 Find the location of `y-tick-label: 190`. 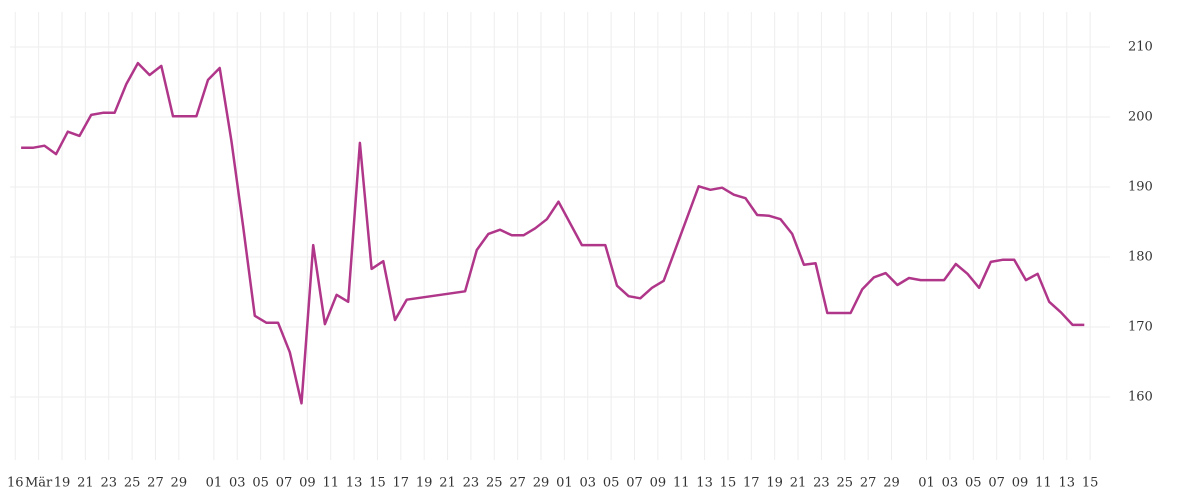

y-tick-label: 190 is located at coordinates (1140, 187).